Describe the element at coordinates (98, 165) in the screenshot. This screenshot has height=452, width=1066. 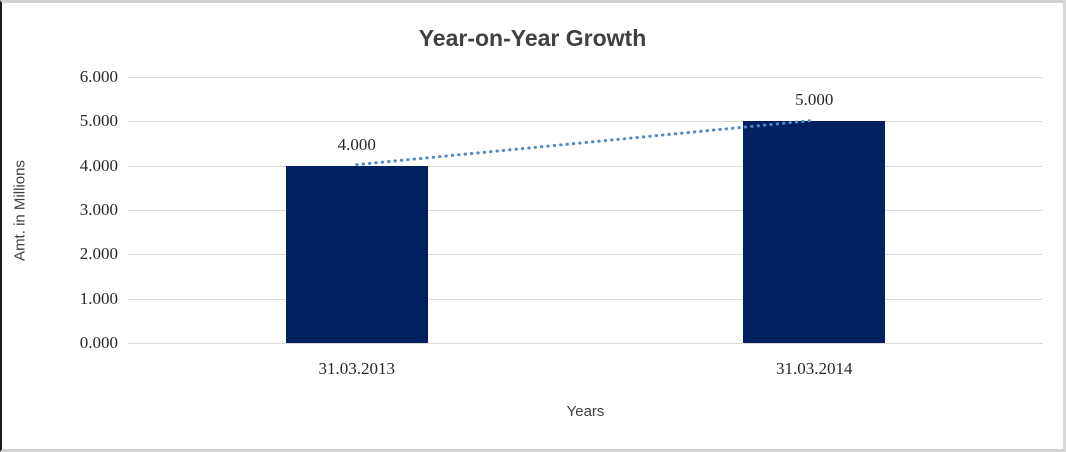
I see `y-axis-tick-label: 4.000` at that location.